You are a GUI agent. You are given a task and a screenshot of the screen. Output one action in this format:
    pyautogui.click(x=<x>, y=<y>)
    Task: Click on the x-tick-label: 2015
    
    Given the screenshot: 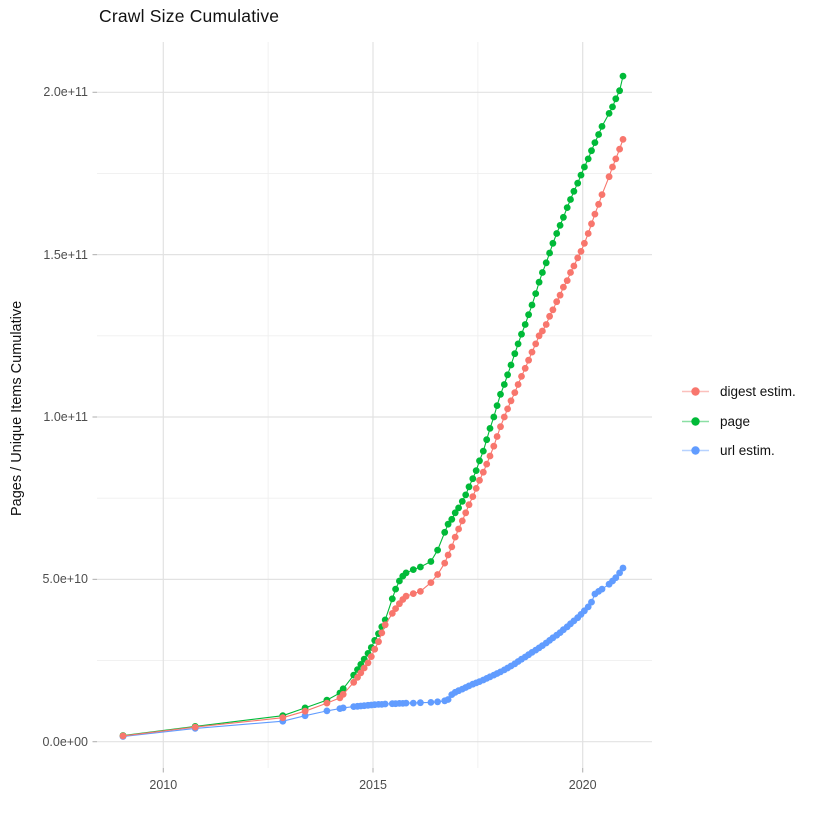 What is the action you would take?
    pyautogui.click(x=373, y=785)
    